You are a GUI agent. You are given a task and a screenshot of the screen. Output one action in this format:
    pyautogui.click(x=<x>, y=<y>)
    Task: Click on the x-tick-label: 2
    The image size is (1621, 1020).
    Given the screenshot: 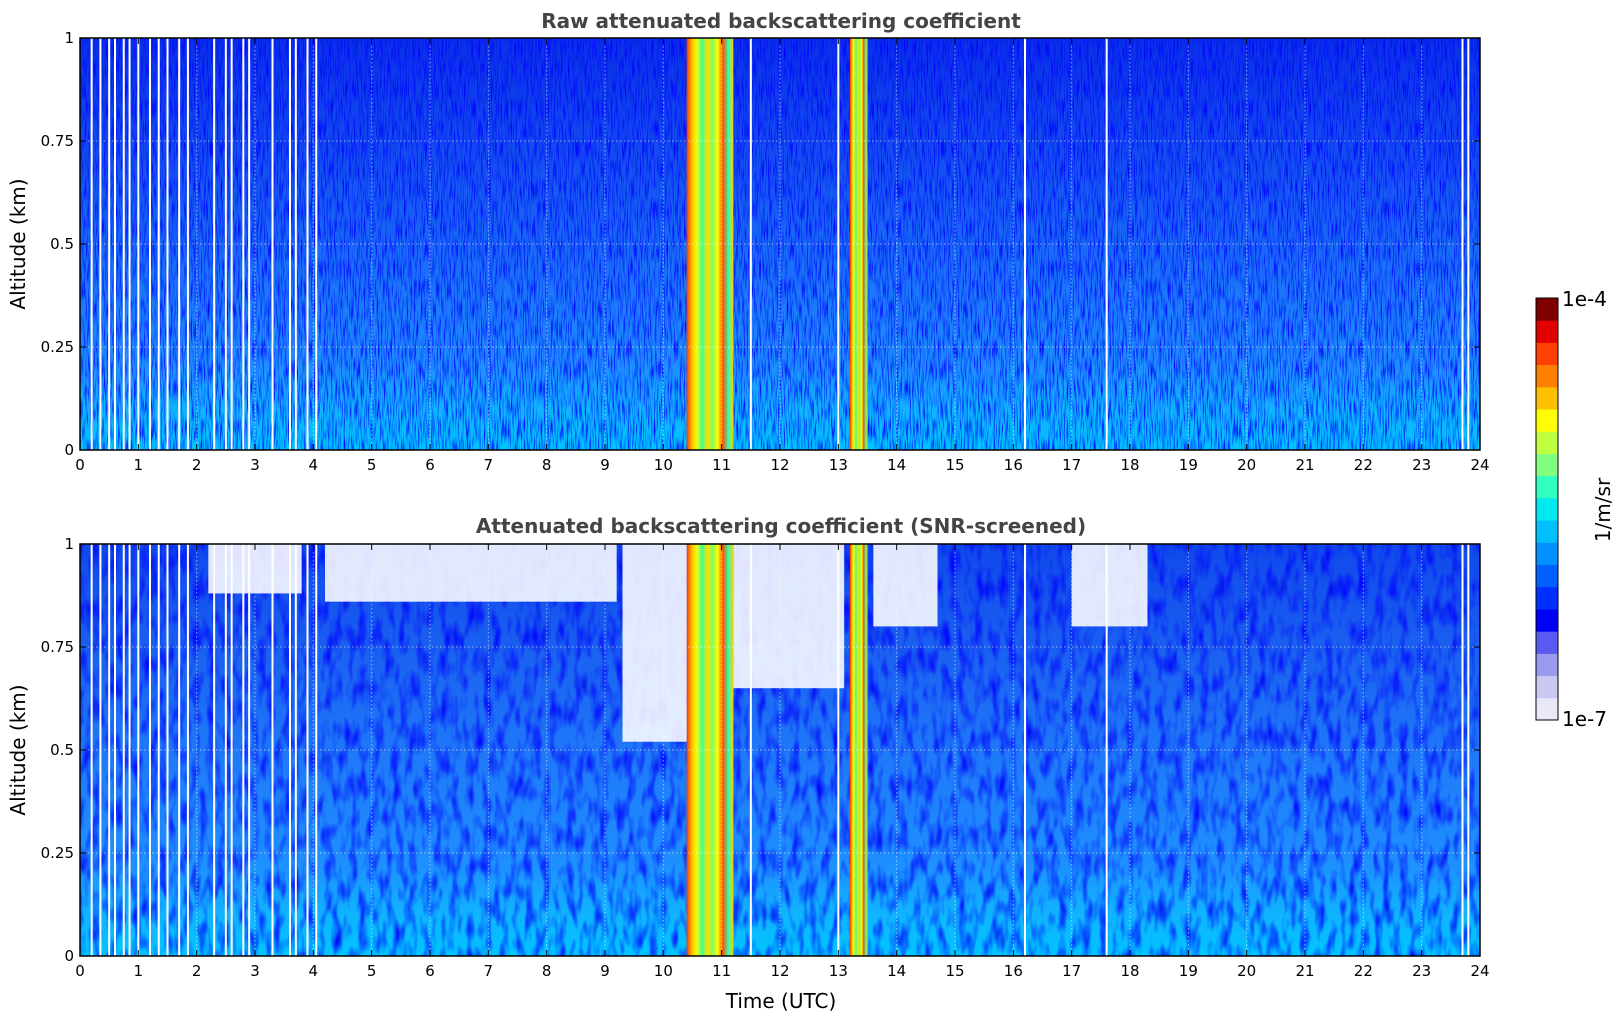 What is the action you would take?
    pyautogui.click(x=197, y=971)
    